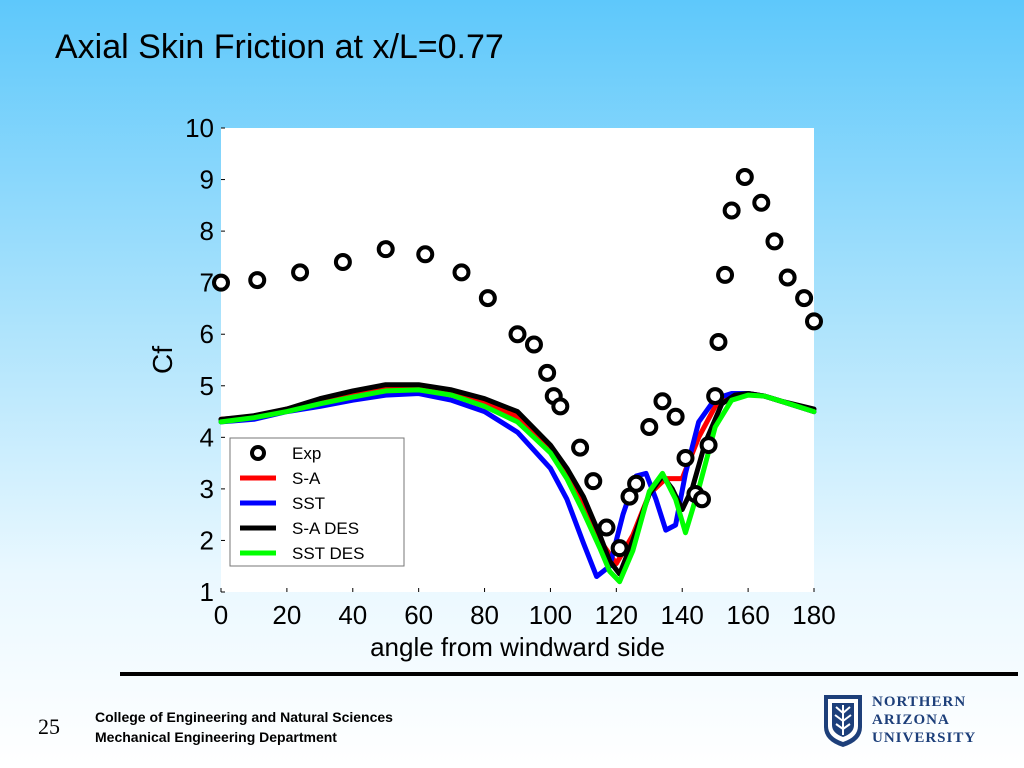  What do you see at coordinates (747, 615) in the screenshot?
I see `x-tick-label: 160` at bounding box center [747, 615].